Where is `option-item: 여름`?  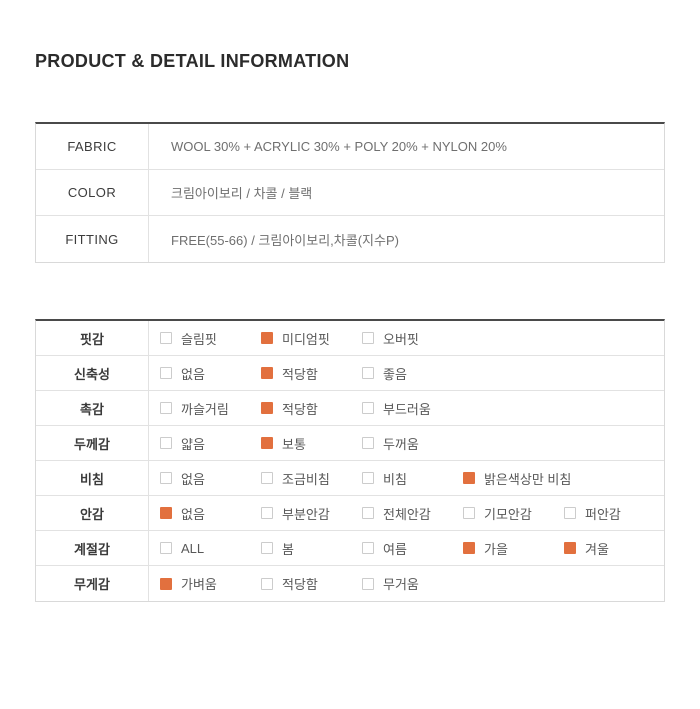
option-item: 여름 is located at coordinates (412, 548).